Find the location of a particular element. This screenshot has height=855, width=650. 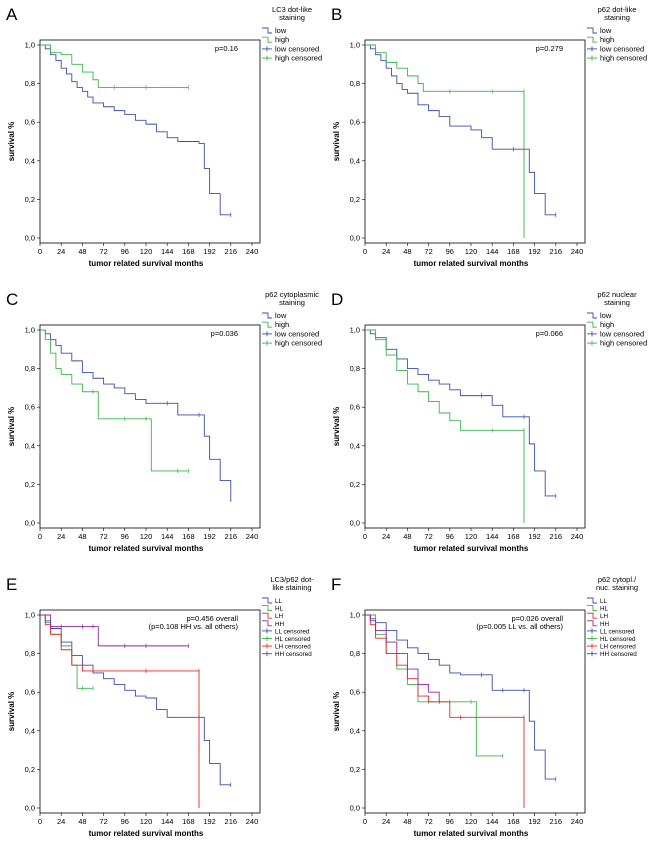

series-ll-line is located at coordinates (460, 697).